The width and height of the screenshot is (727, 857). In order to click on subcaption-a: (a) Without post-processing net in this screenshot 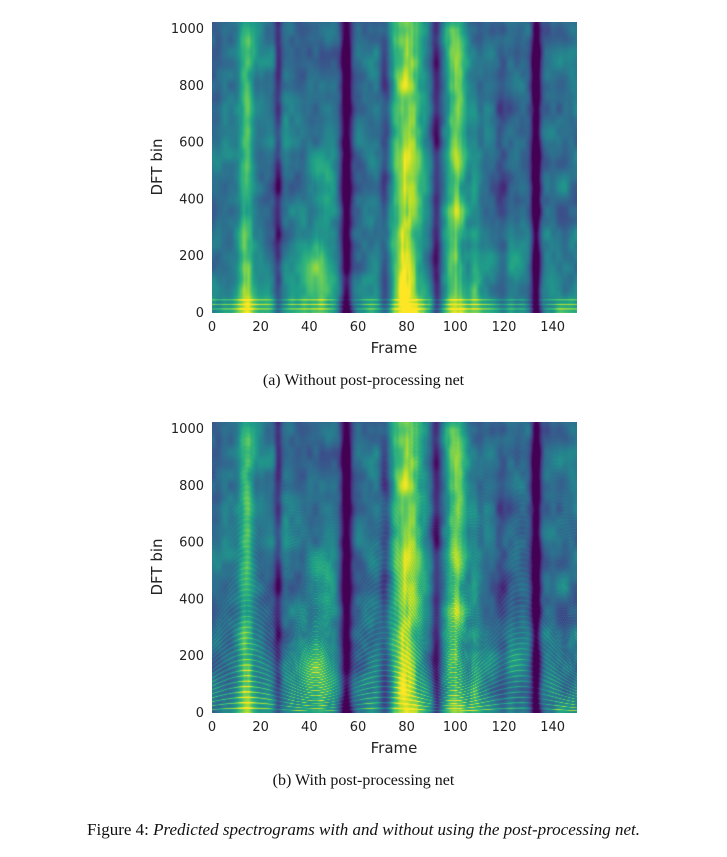, I will do `click(363, 380)`.